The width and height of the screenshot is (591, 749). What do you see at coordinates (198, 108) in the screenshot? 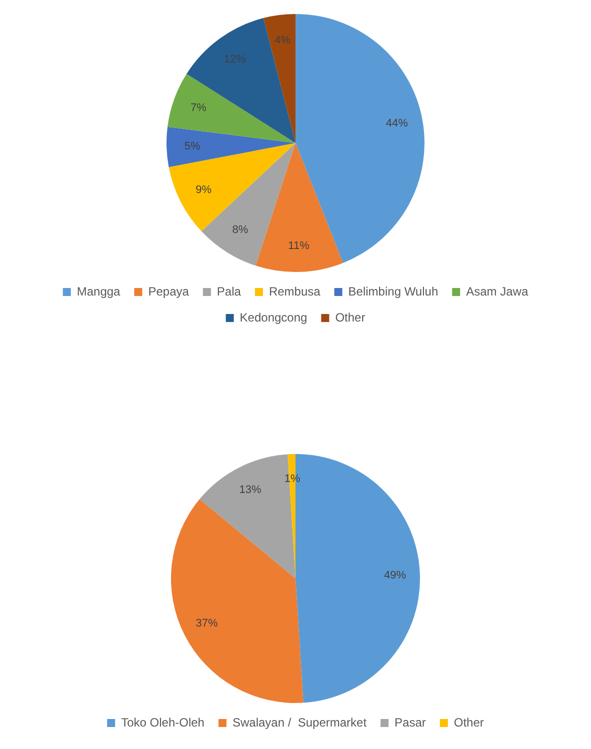
I see `data-label: 7%` at bounding box center [198, 108].